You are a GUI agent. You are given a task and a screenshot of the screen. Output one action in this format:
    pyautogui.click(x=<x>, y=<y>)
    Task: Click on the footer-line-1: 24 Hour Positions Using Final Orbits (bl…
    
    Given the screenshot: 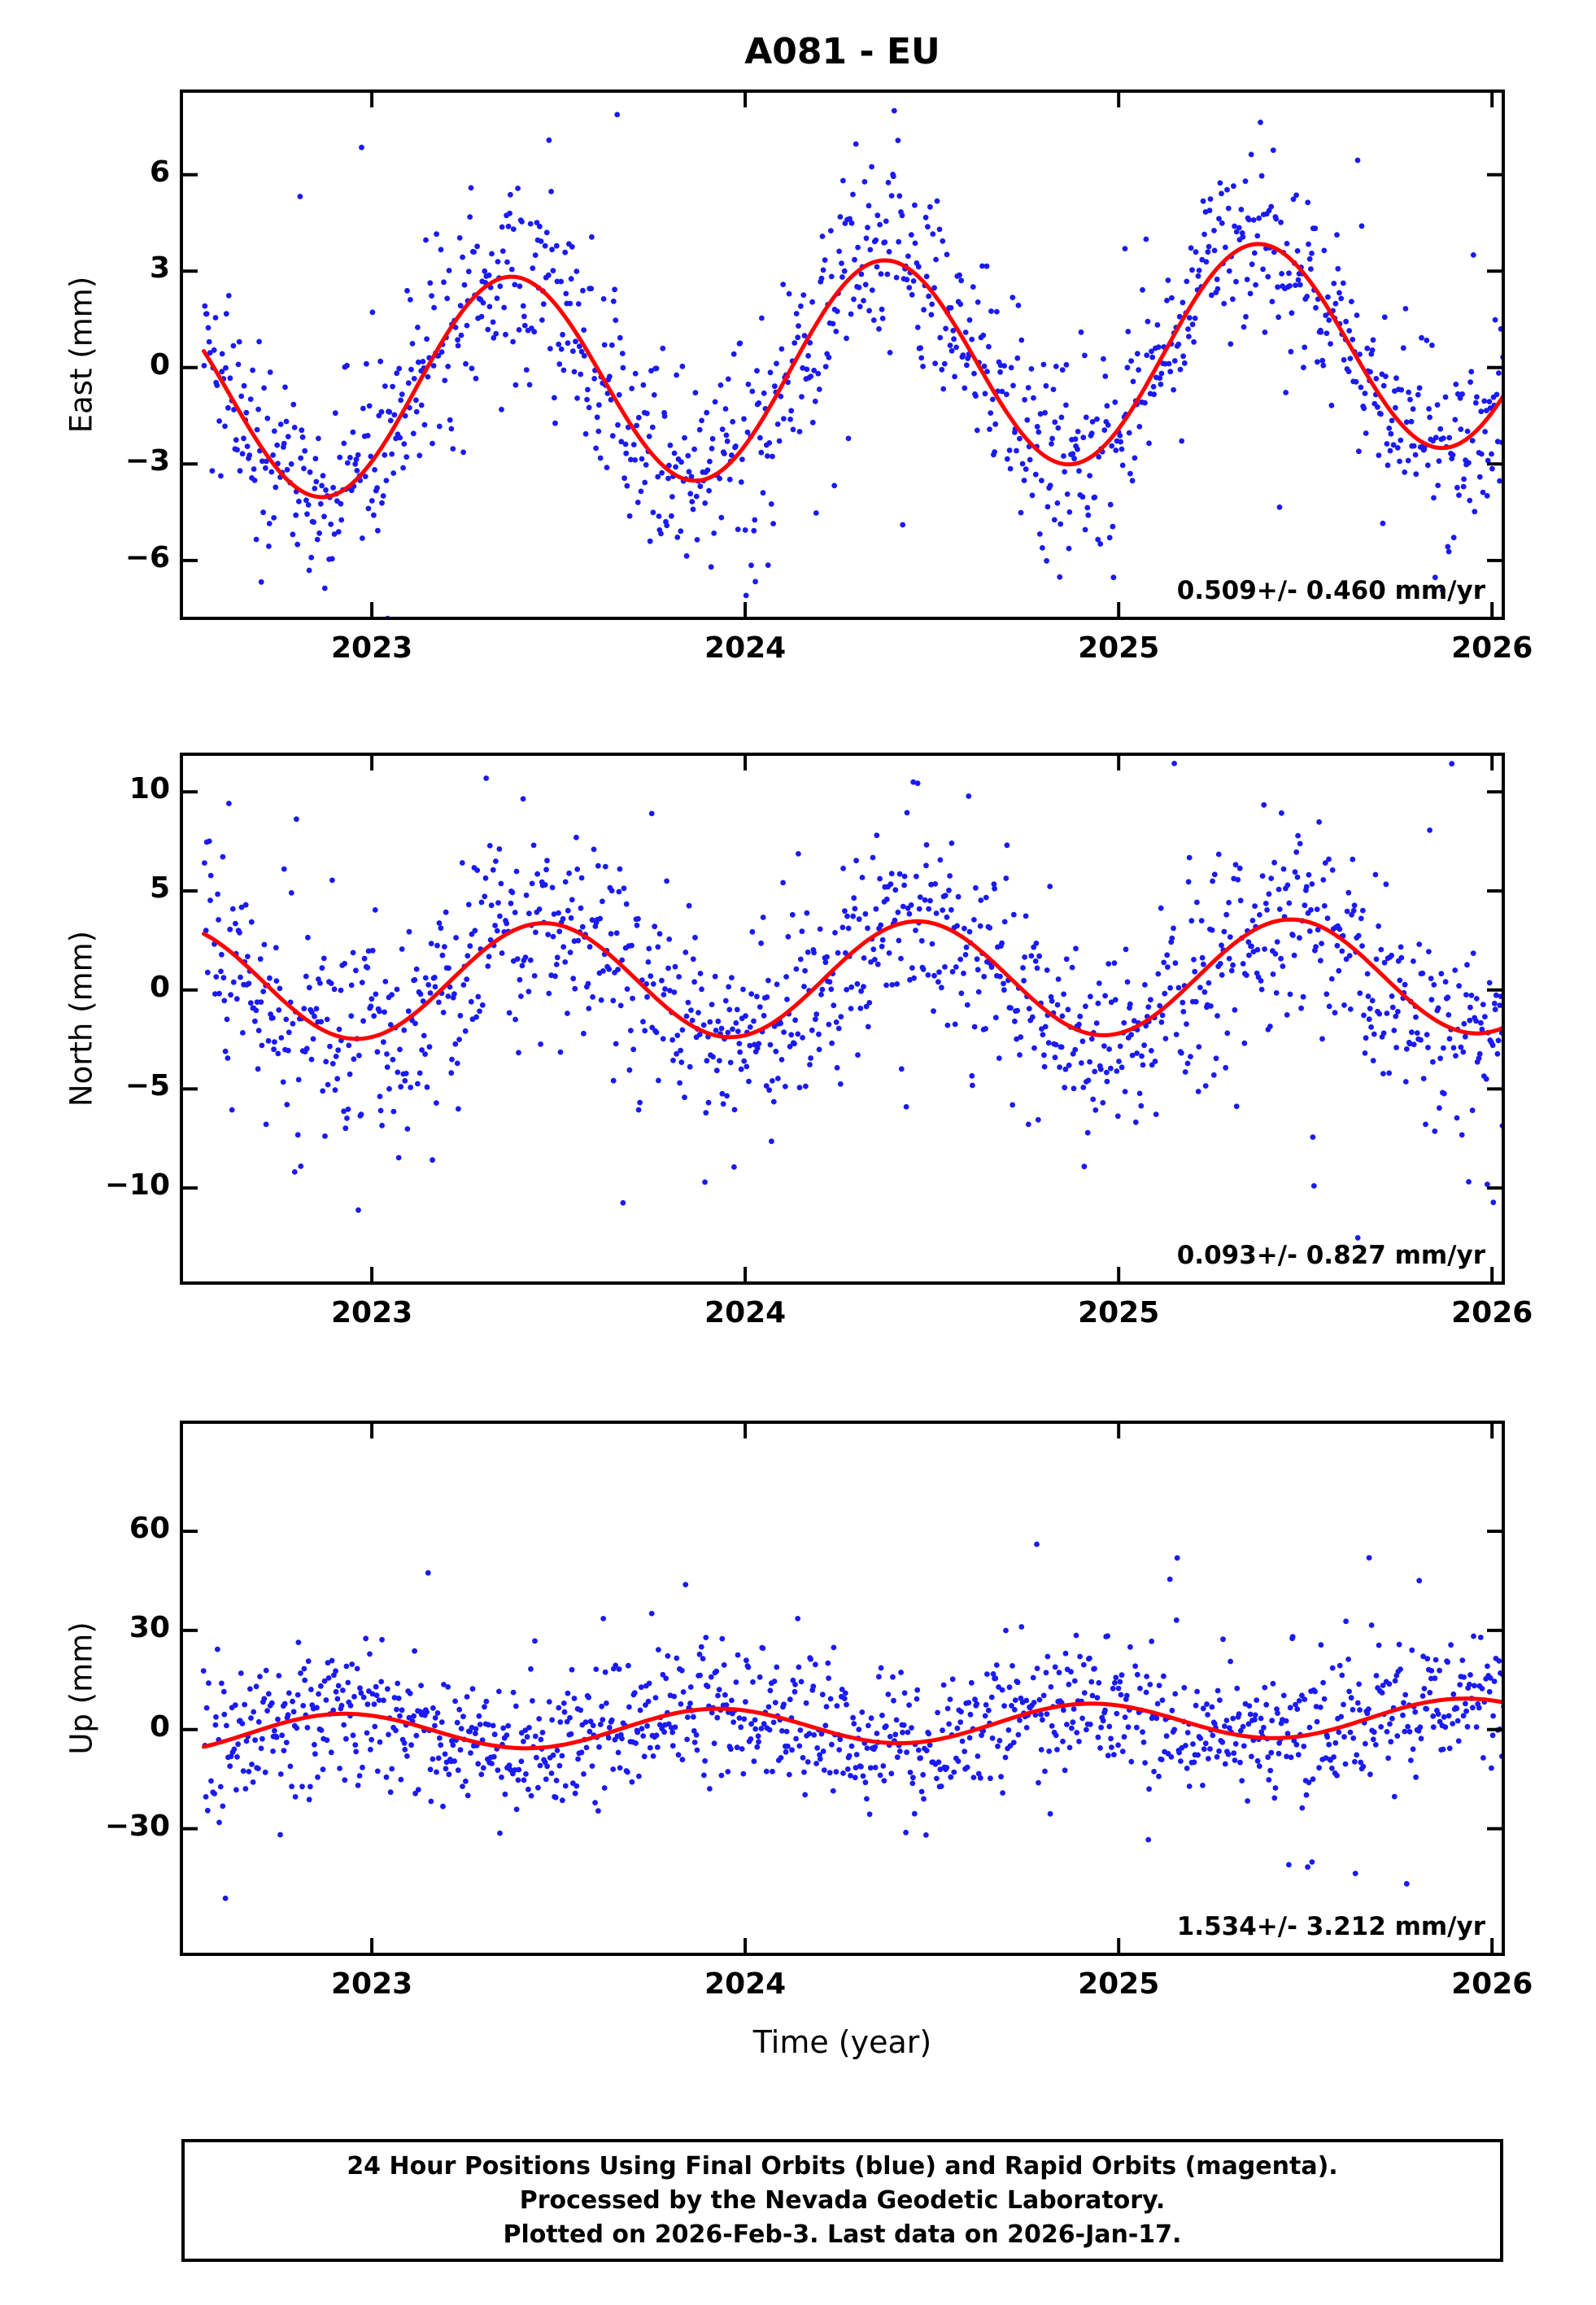 What is the action you would take?
    pyautogui.click(x=842, y=2166)
    